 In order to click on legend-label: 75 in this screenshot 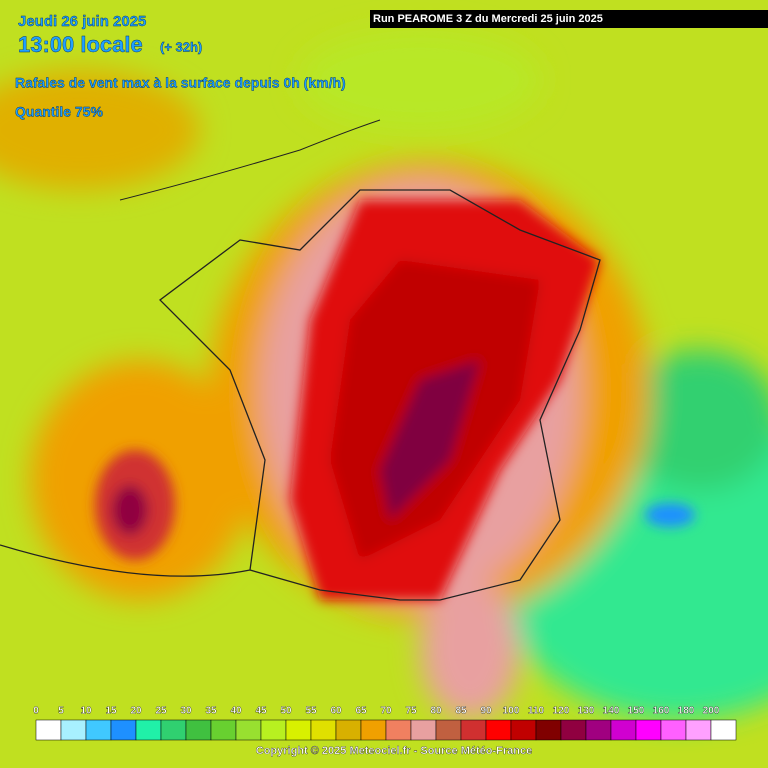, I will do `click(411, 711)`.